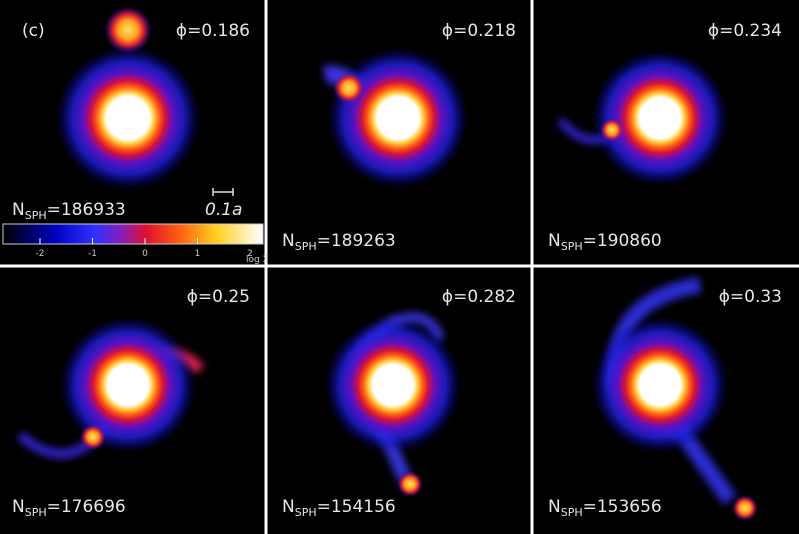 Image resolution: width=799 pixels, height=534 pixels. What do you see at coordinates (250, 254) in the screenshot?
I see `colorbar-tick-label: 2` at bounding box center [250, 254].